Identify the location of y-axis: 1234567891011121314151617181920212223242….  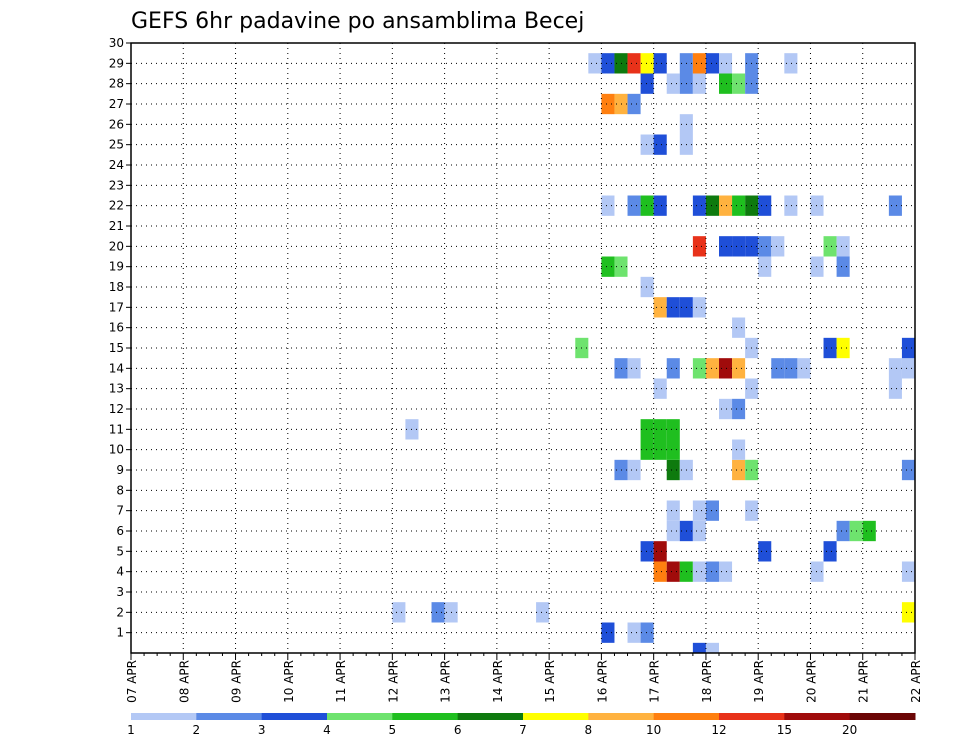
(120, 338).